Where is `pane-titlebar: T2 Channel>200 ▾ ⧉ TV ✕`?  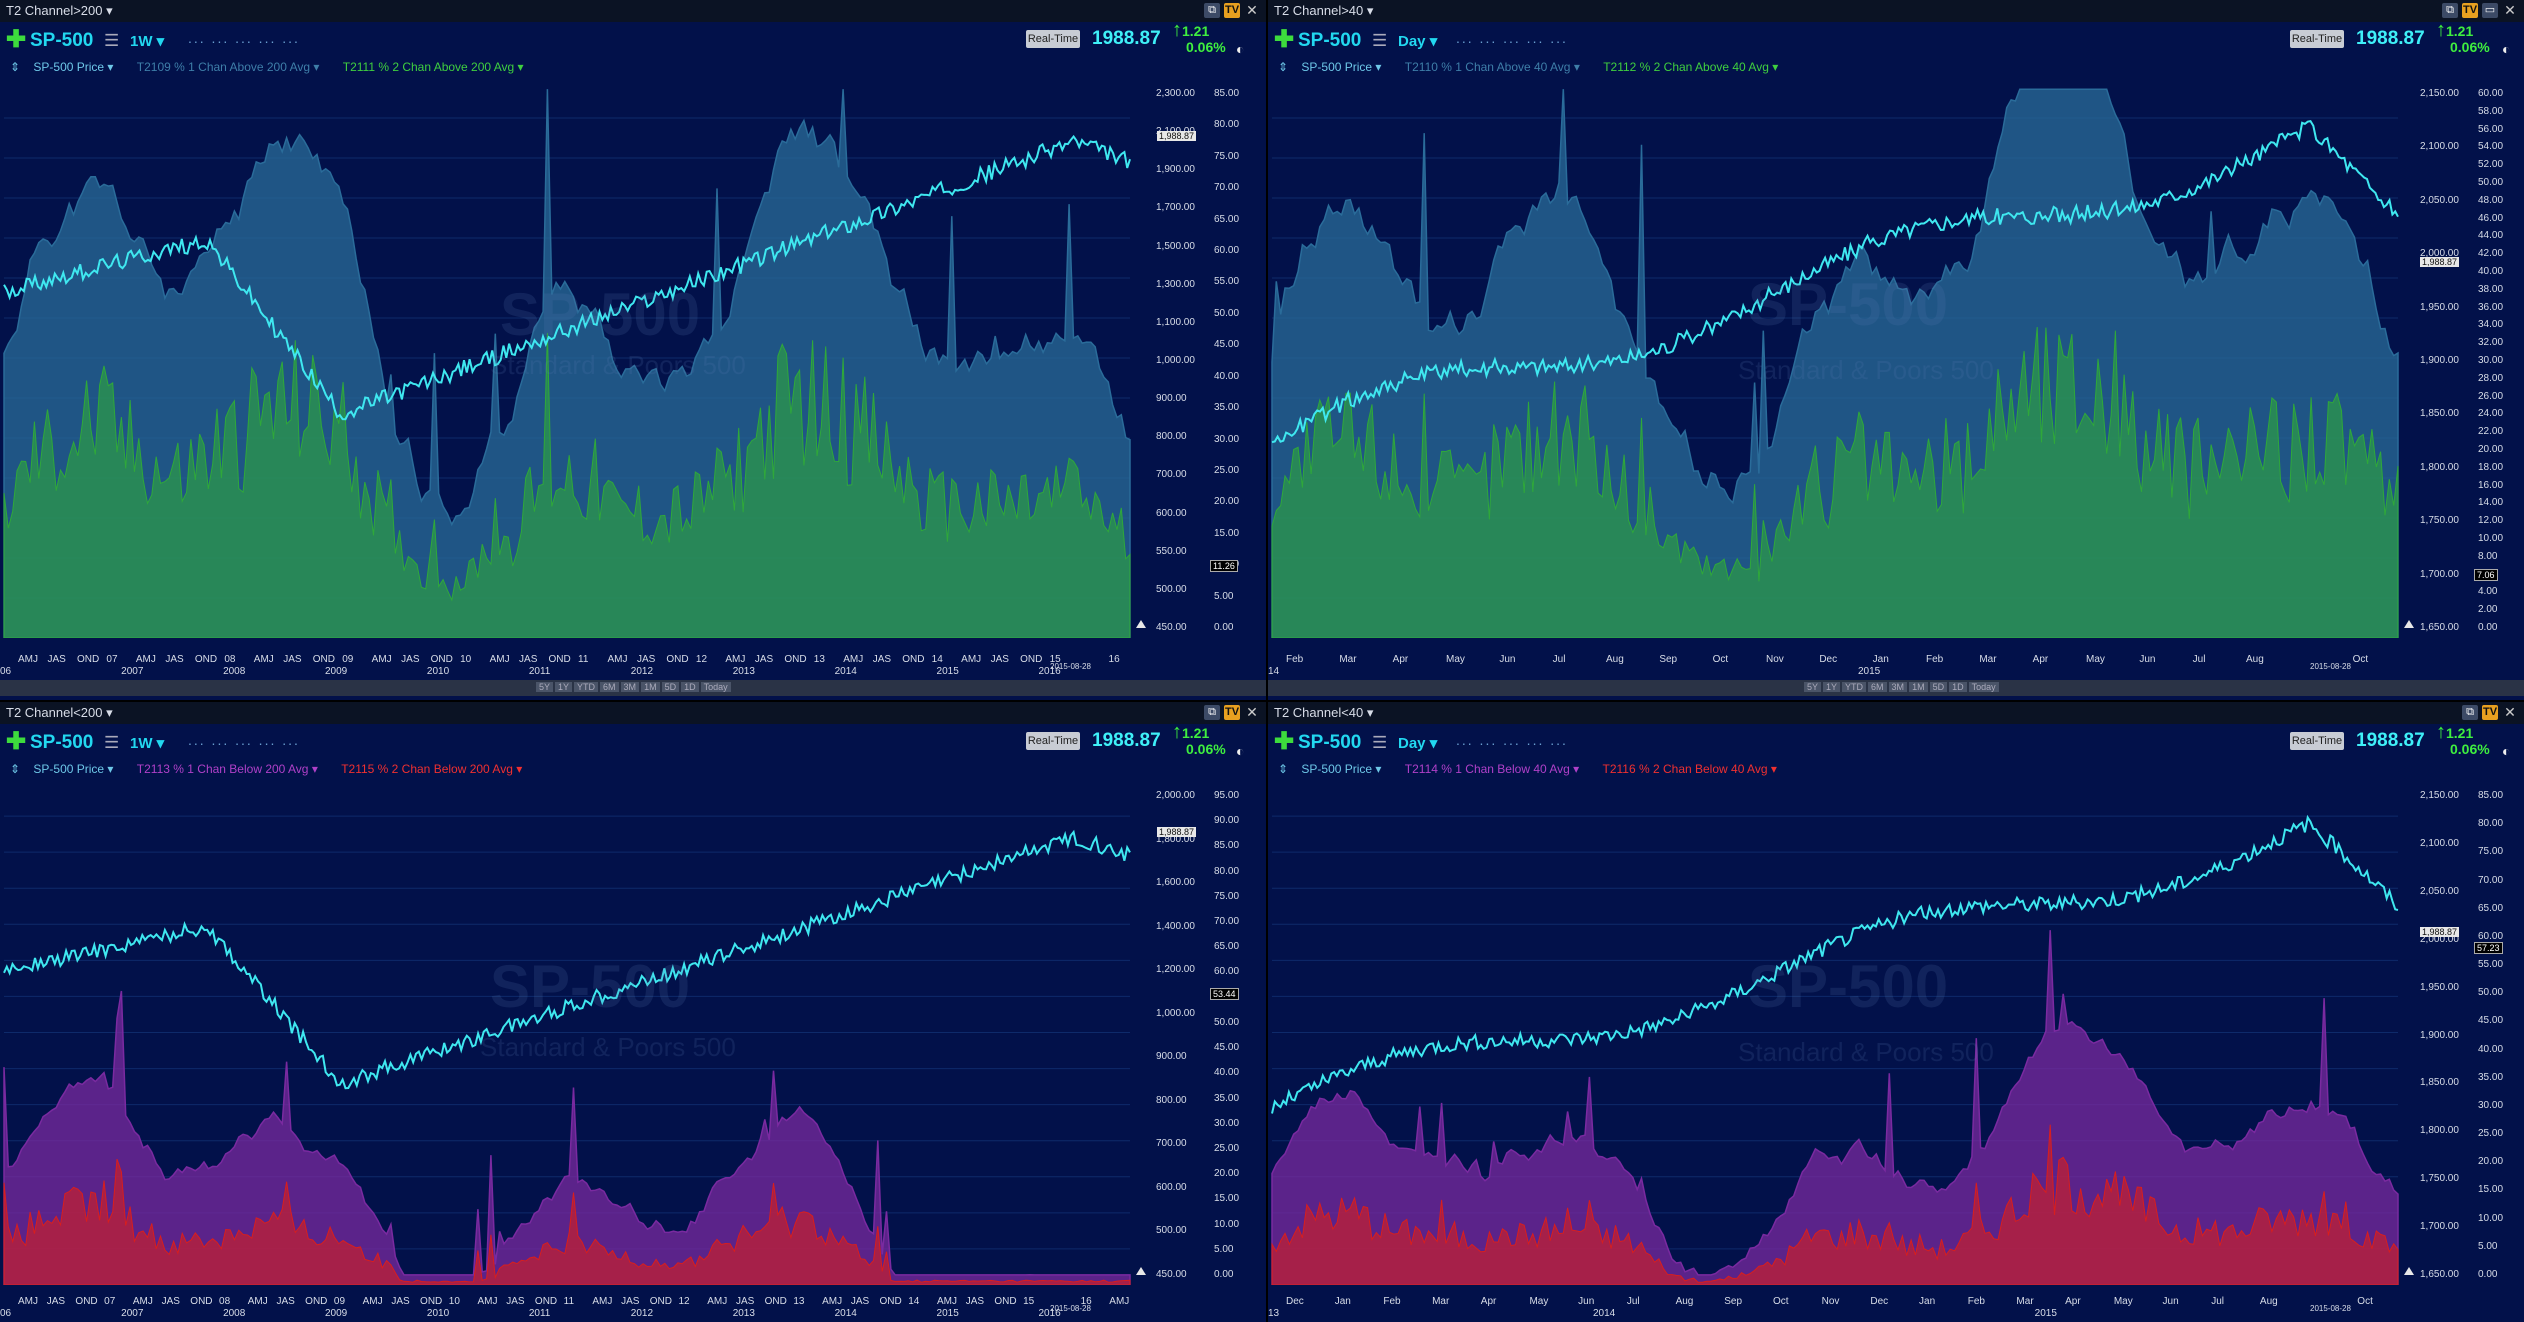
pane-titlebar: T2 Channel>200 ▾ ⧉ TV ✕ is located at coordinates (633, 11).